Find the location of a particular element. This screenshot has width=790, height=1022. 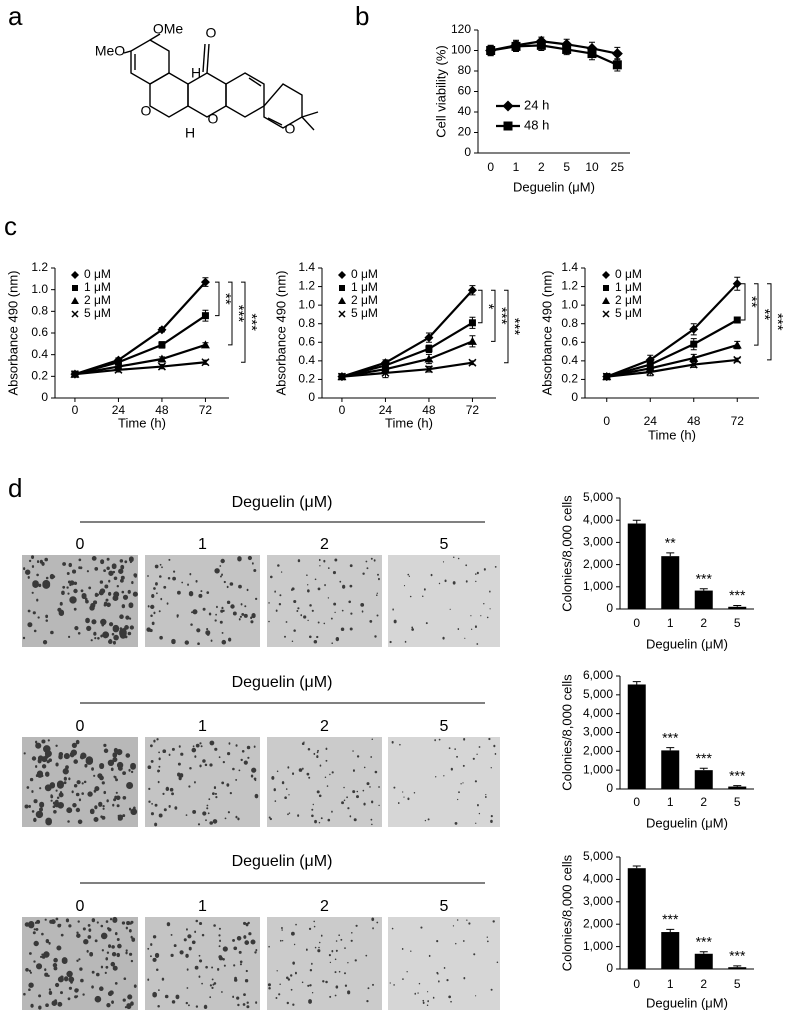

y-tick-label: 4,000 is located at coordinates (598, 519).